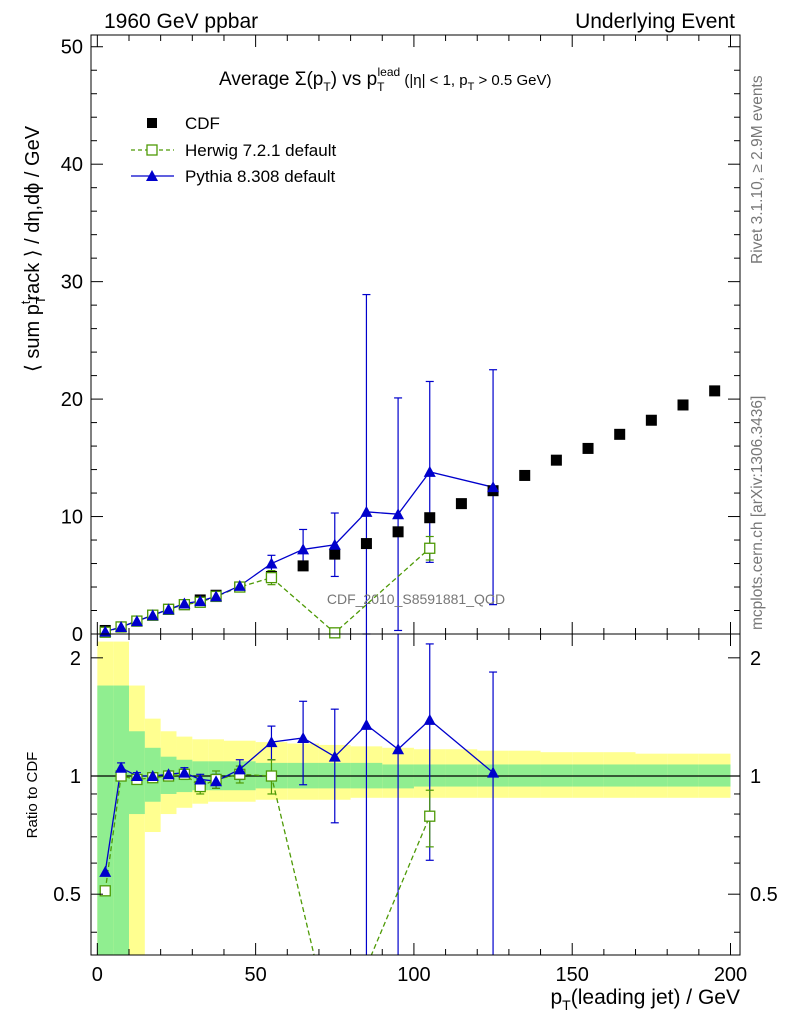  What do you see at coordinates (757, 169) in the screenshot?
I see `rivet-label: Rivet 3.1.10, ≥ 2.9M events` at bounding box center [757, 169].